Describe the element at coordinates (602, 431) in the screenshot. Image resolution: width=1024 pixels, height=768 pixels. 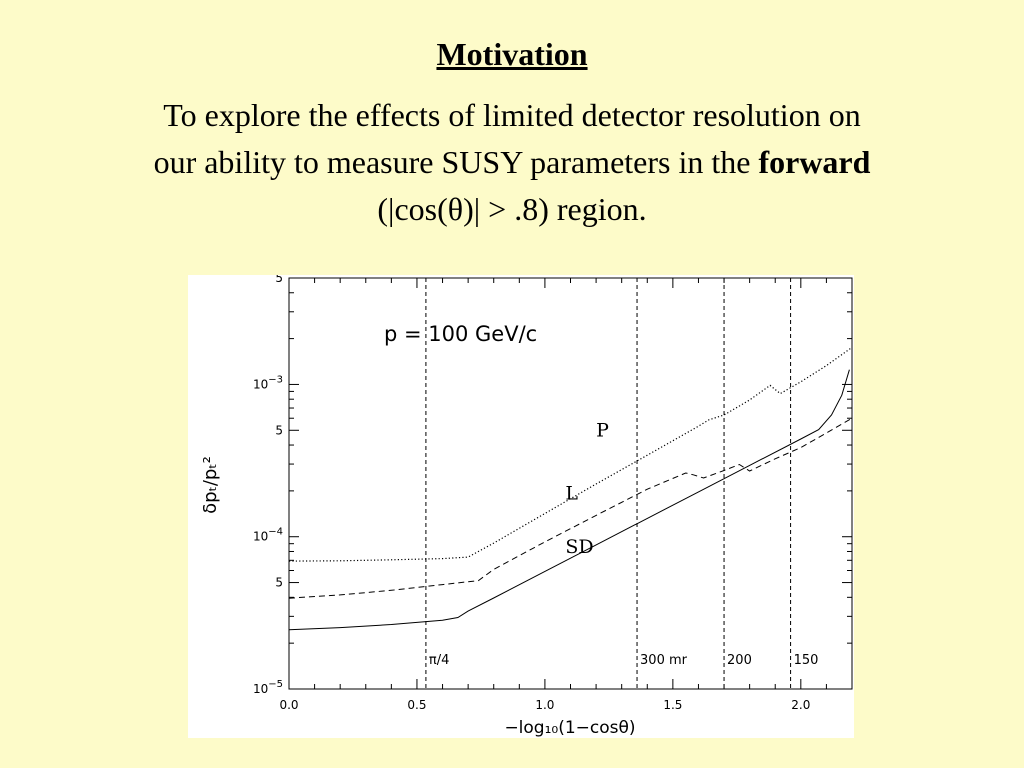
I see `series-p-label: P` at that location.